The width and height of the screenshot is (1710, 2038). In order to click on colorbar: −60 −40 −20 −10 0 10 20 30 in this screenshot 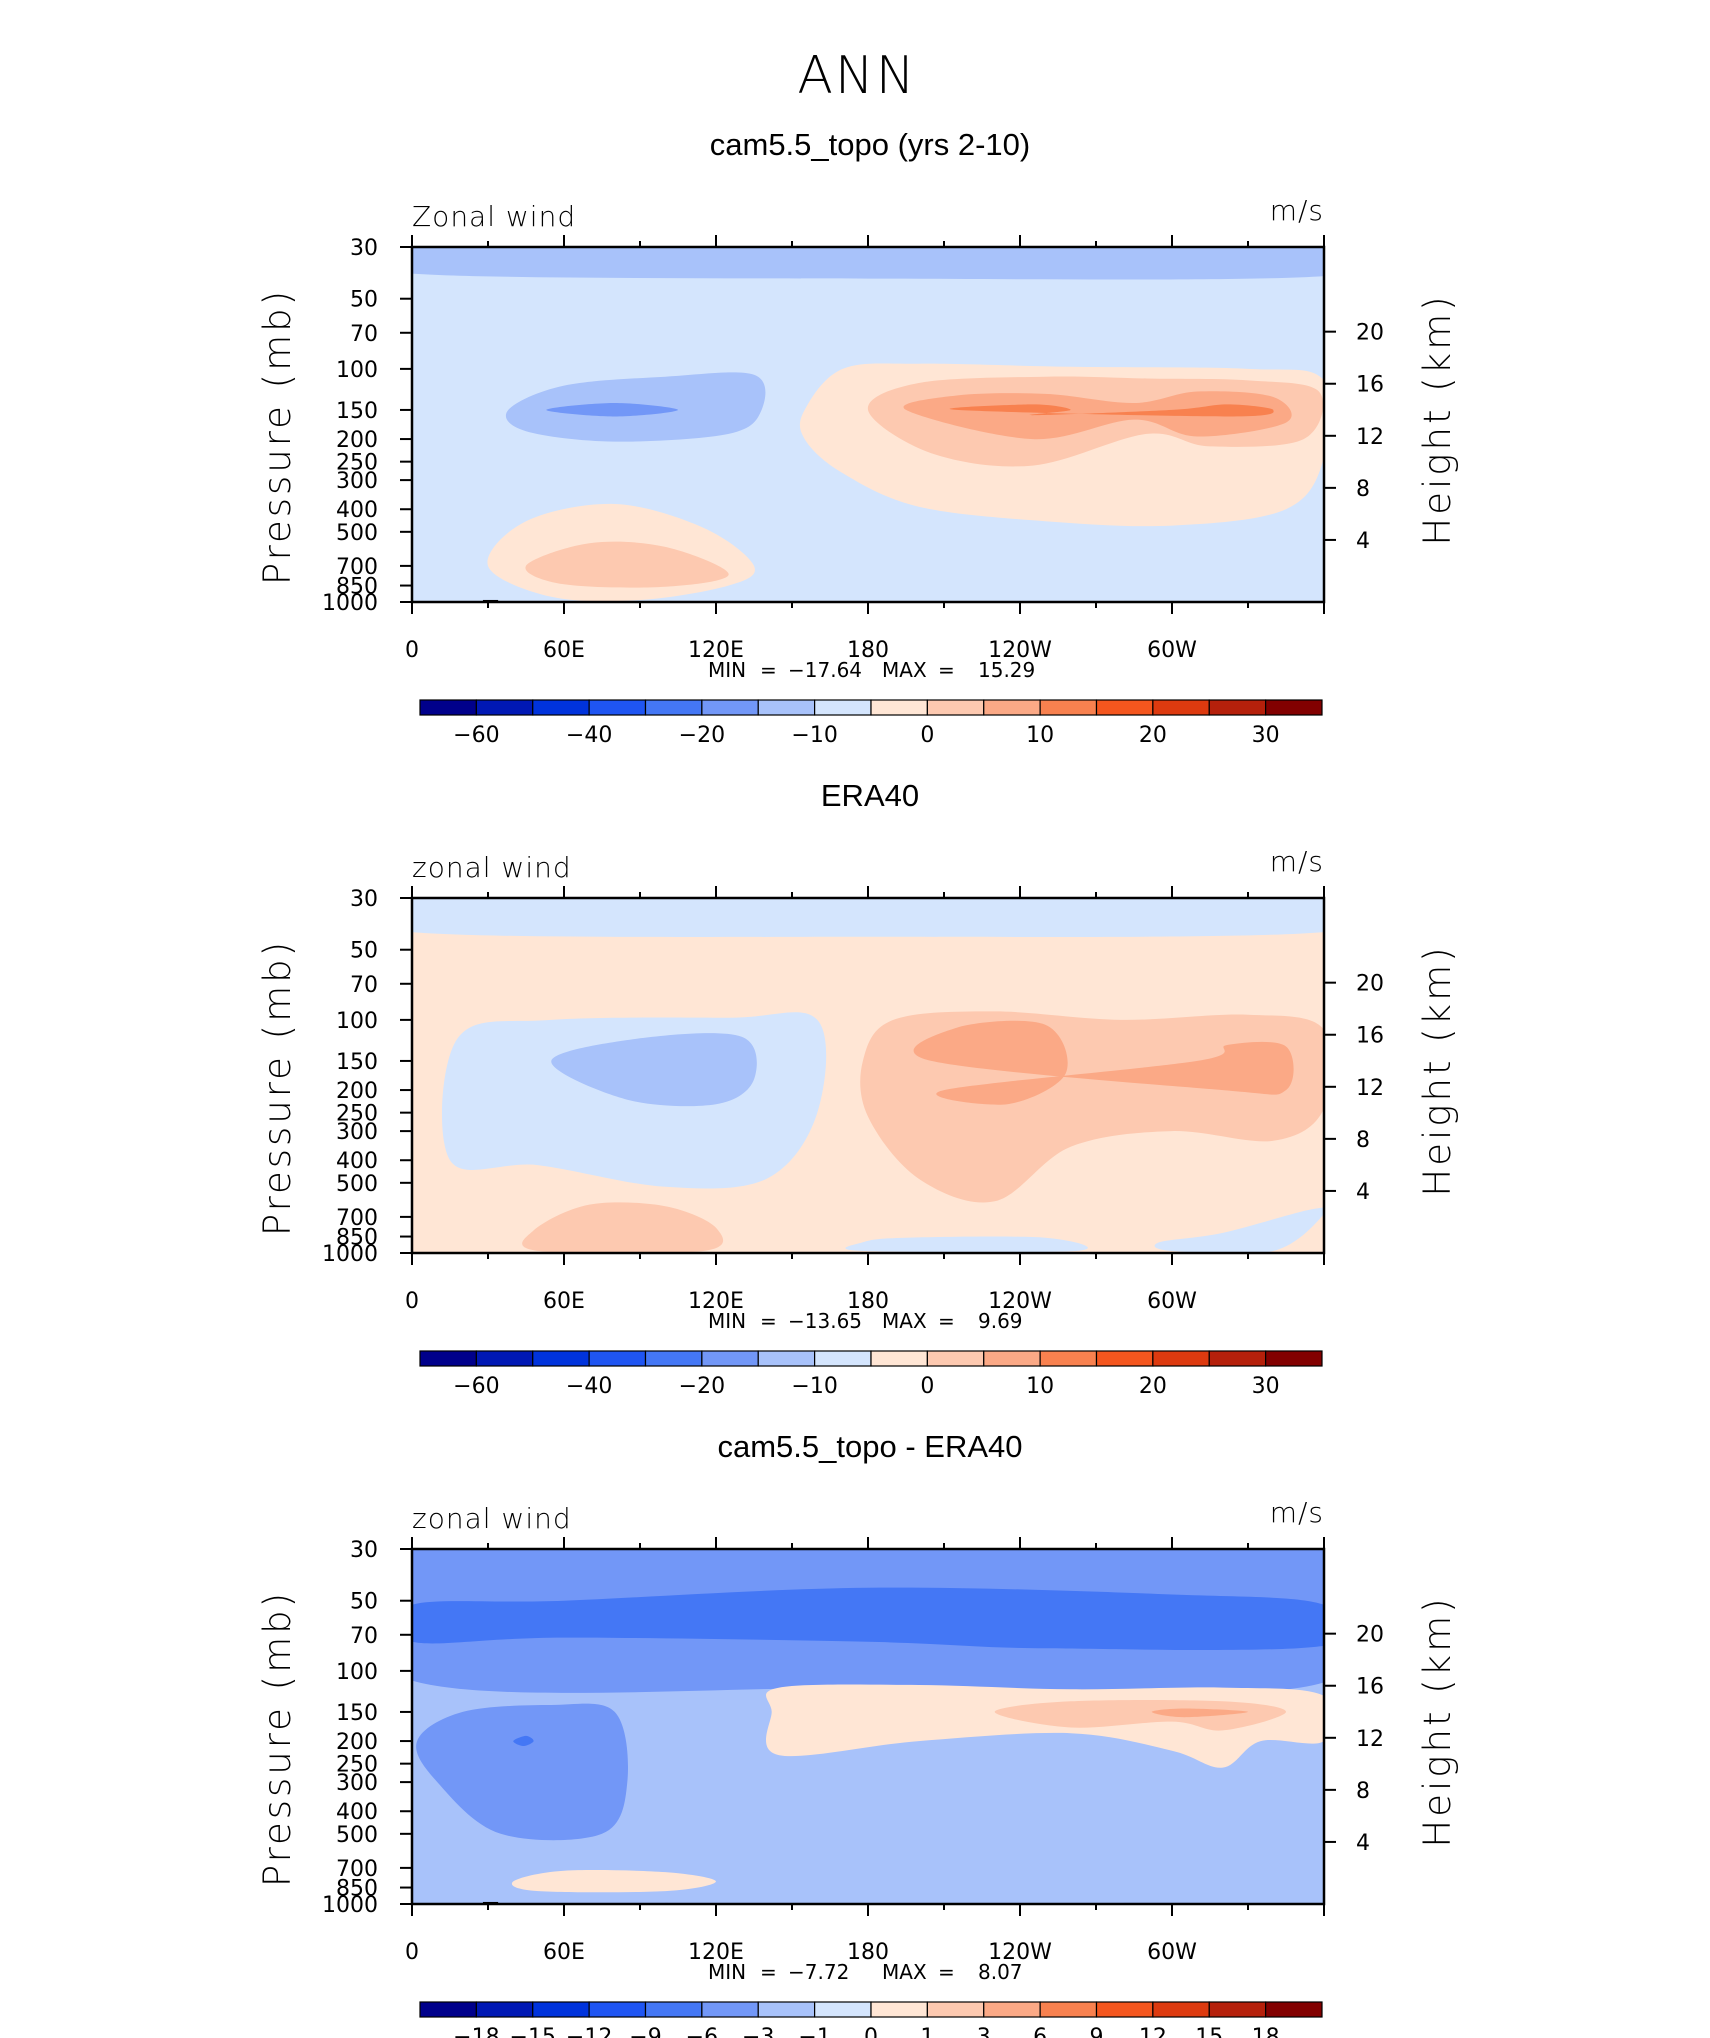, I will do `click(871, 723)`.